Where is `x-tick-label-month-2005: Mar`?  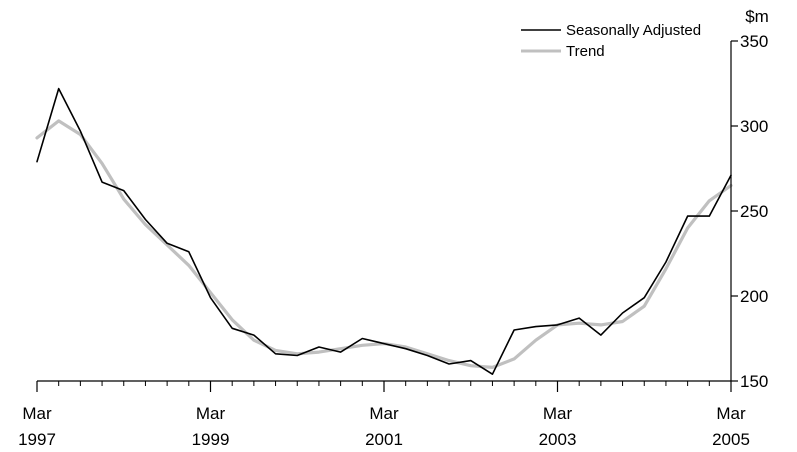
x-tick-label-month-2005: Mar is located at coordinates (731, 413).